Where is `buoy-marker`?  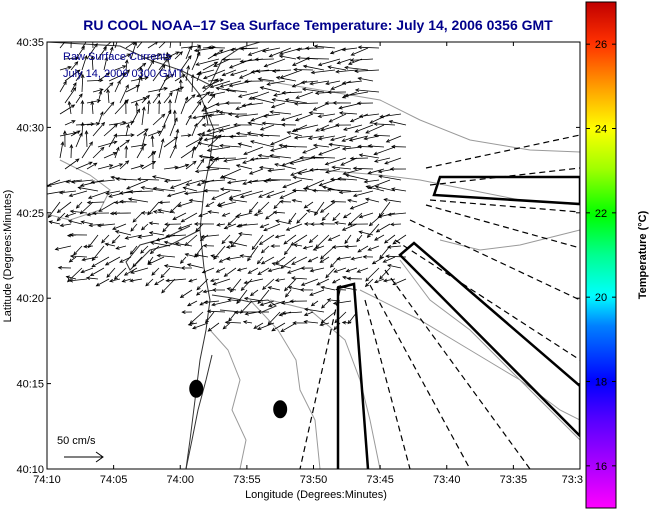
buoy-marker is located at coordinates (280, 409).